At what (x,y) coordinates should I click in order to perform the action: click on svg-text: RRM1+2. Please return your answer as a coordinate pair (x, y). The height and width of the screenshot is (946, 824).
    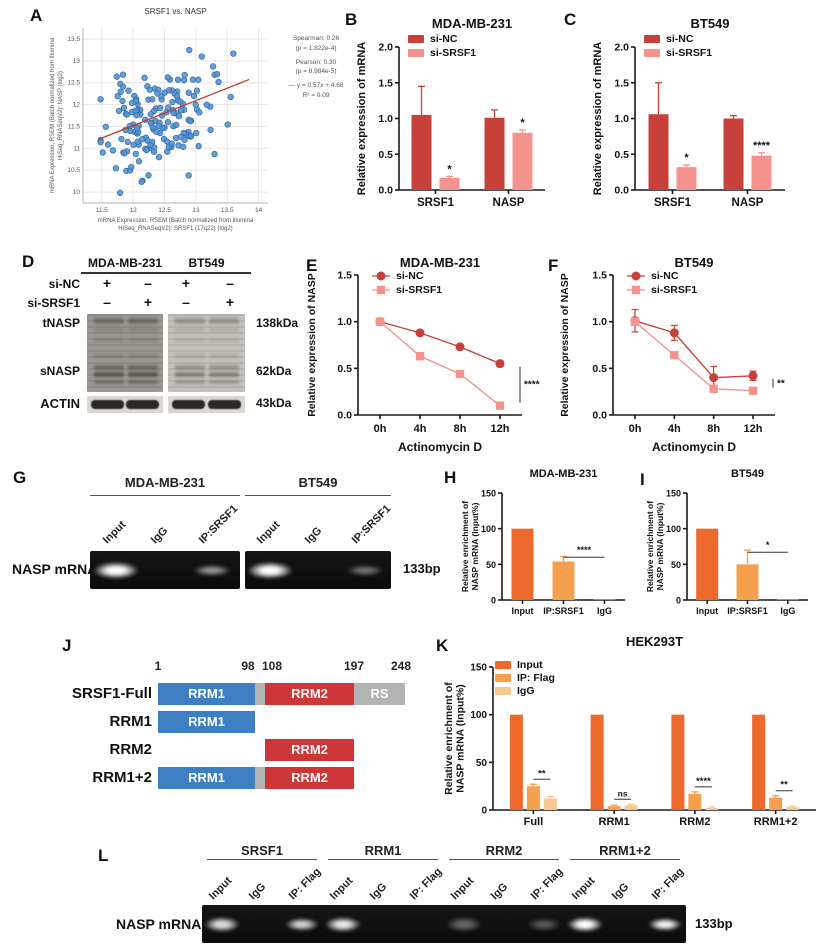
    Looking at the image, I should click on (776, 822).